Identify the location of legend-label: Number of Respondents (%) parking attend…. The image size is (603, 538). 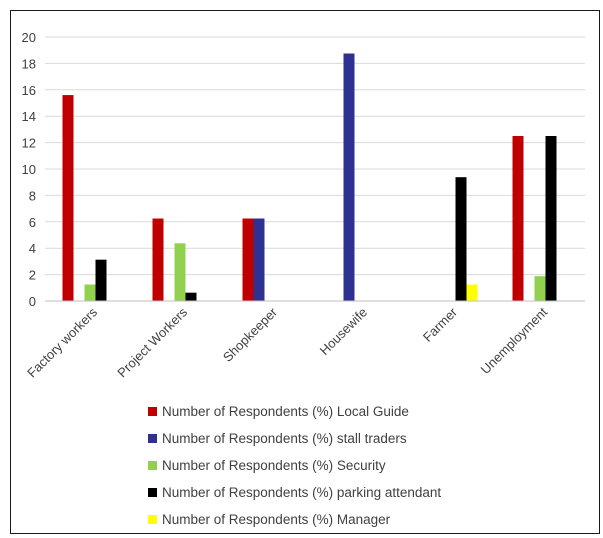
(302, 492).